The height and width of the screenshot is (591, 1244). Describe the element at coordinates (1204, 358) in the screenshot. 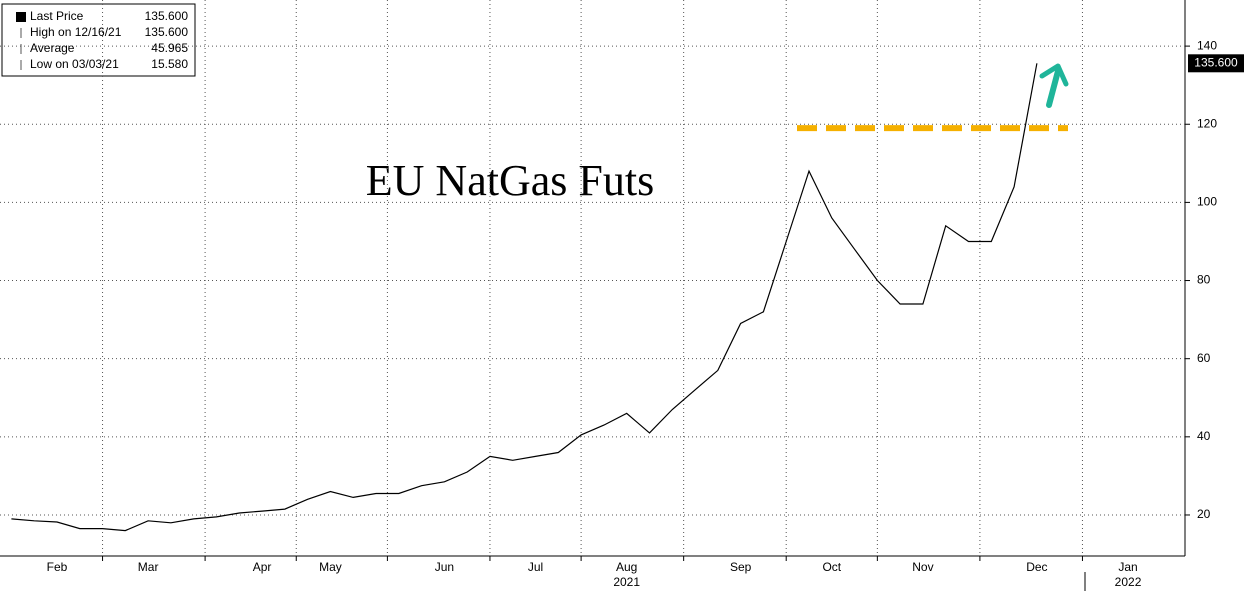

I see `y-tick-label: 60` at that location.